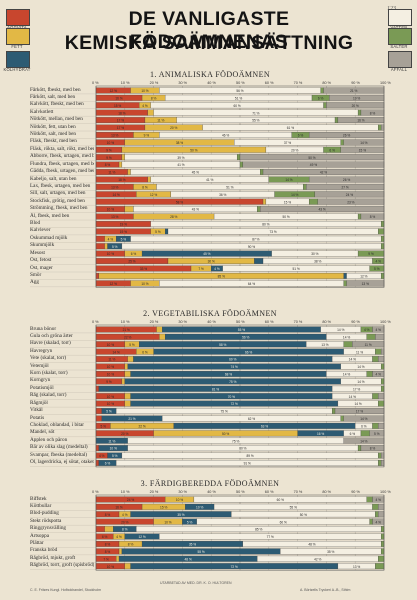  What do you see at coordinates (49, 439) in the screenshot?
I see `row-label: Äpplen och päron` at bounding box center [49, 439].